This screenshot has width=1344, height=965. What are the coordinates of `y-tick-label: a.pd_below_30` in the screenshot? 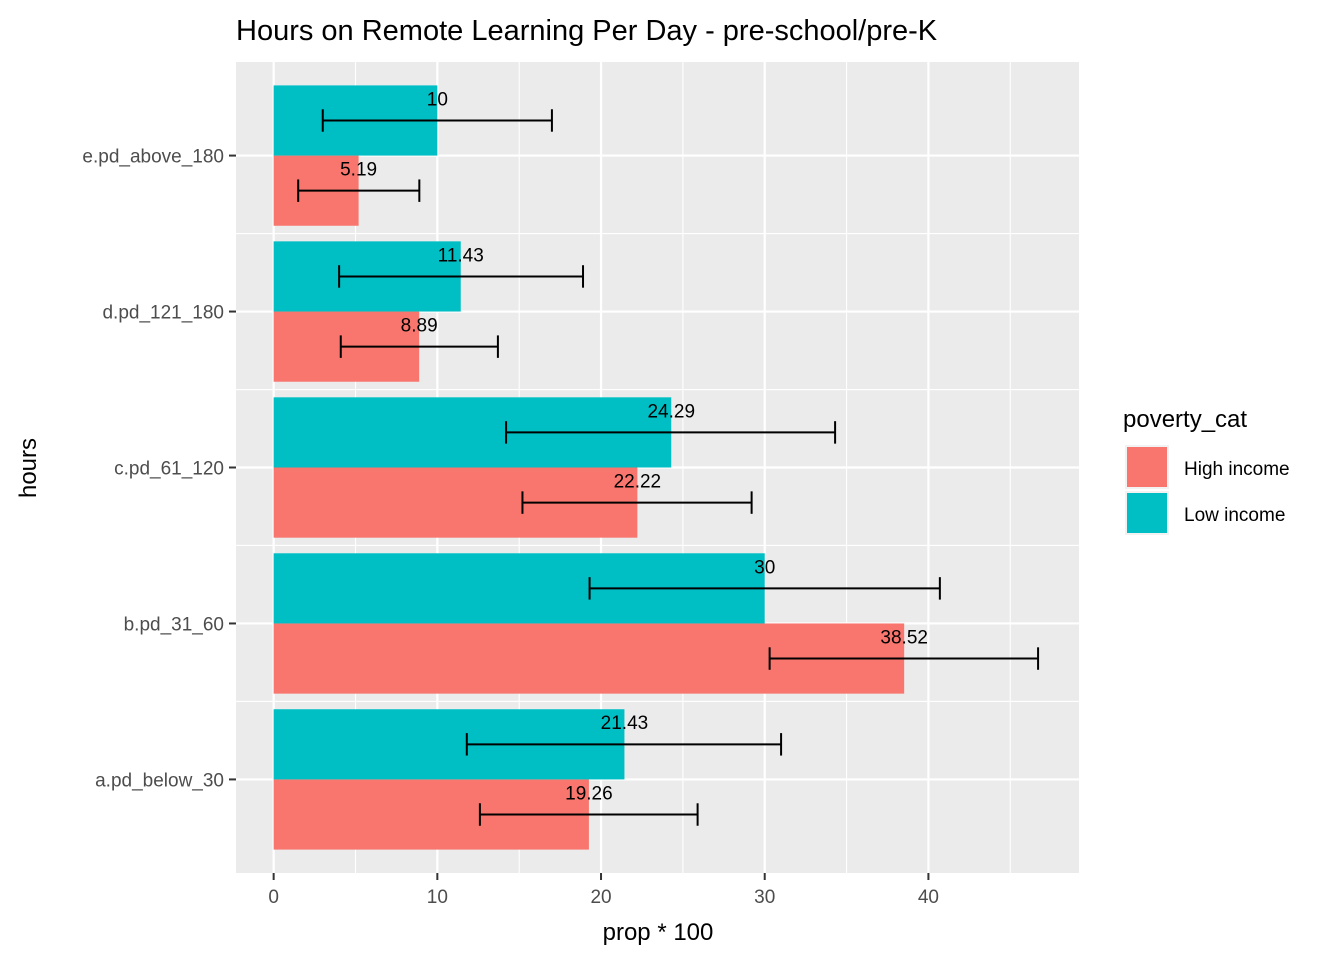 It's located at (159, 780).